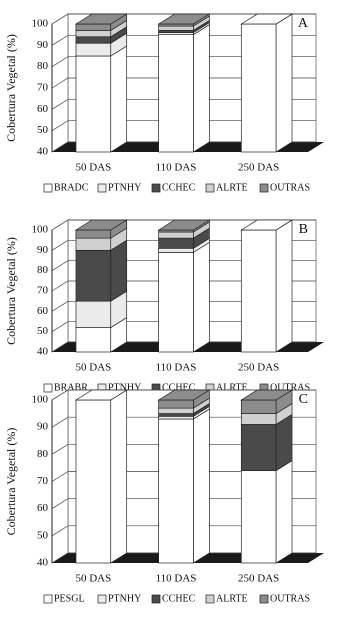 The image size is (337, 623). What do you see at coordinates (43, 352) in the screenshot?
I see `y-tick-label: 40` at bounding box center [43, 352].